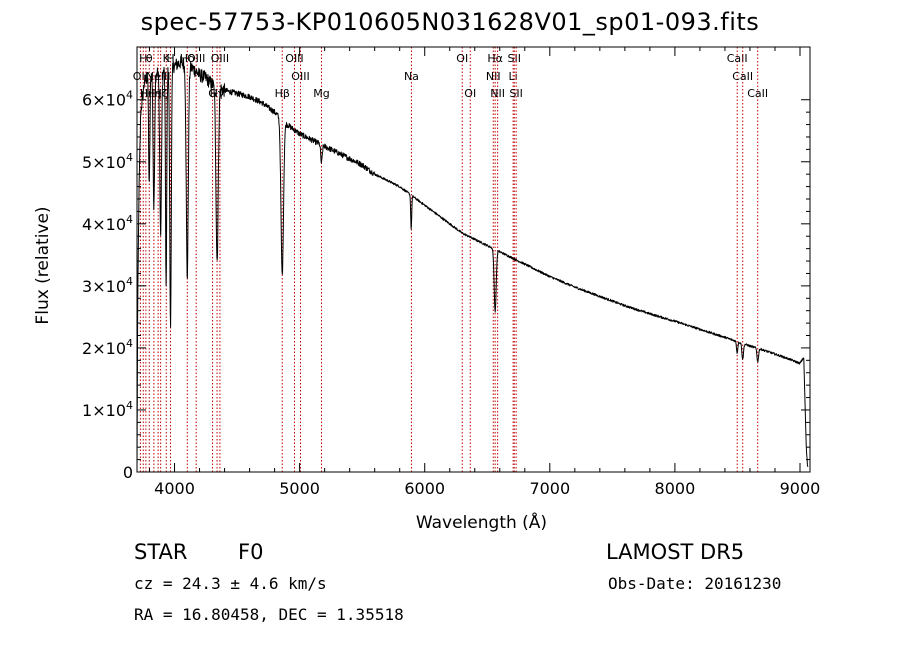 This screenshot has height=649, width=900. Describe the element at coordinates (481, 522) in the screenshot. I see `x-axis-label: Wavelength (Å)` at that location.